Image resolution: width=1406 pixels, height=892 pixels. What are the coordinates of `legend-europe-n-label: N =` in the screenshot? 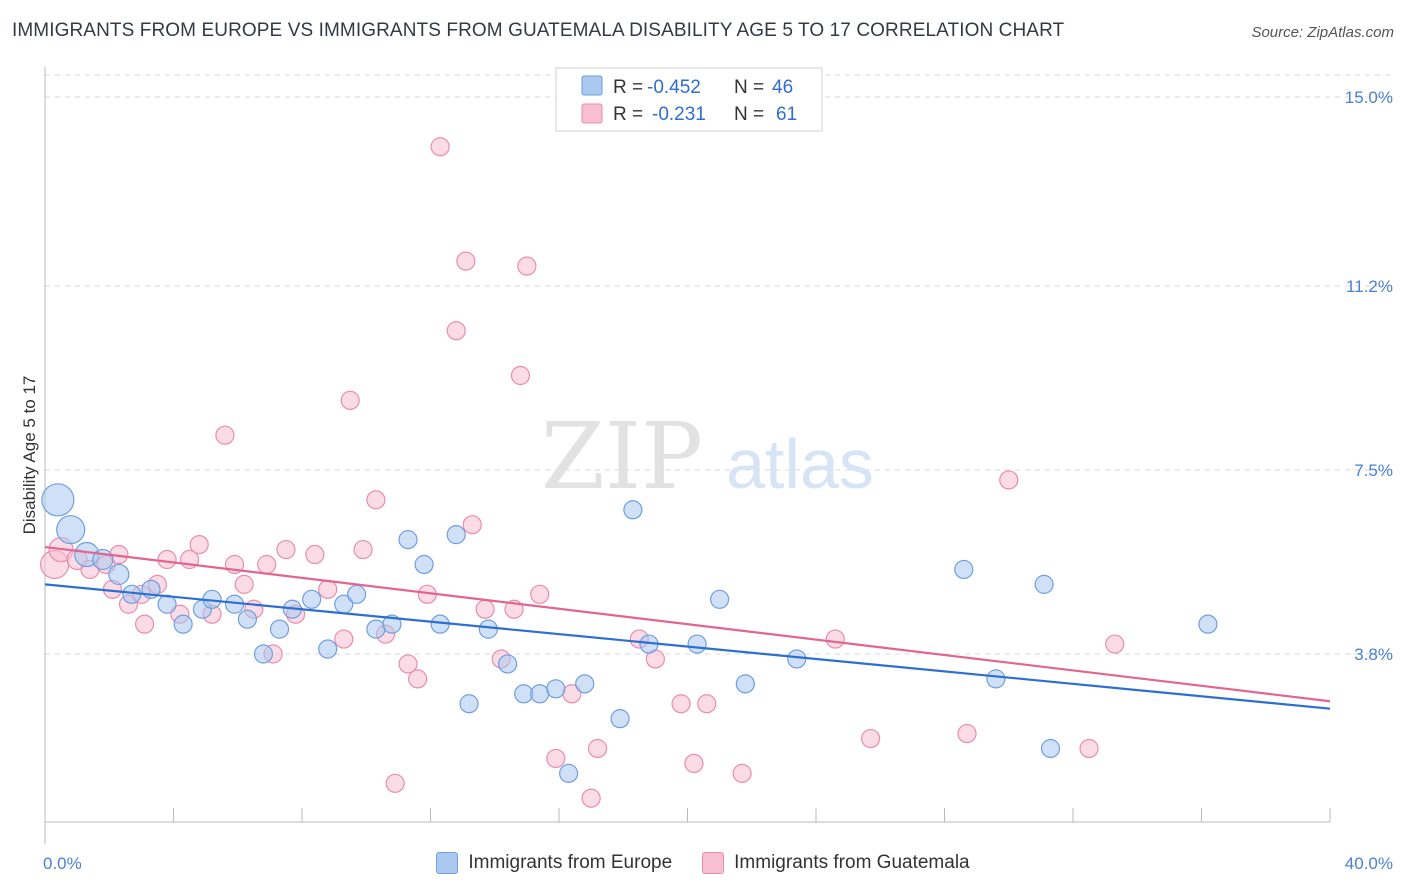 It's located at (749, 87).